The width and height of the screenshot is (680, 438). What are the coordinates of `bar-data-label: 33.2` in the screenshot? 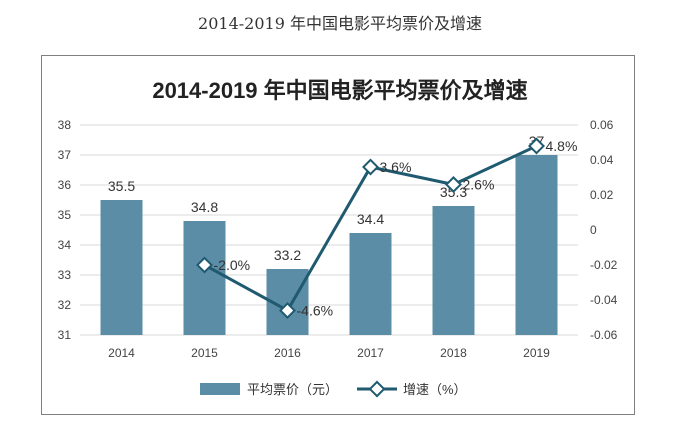 It's located at (287, 255).